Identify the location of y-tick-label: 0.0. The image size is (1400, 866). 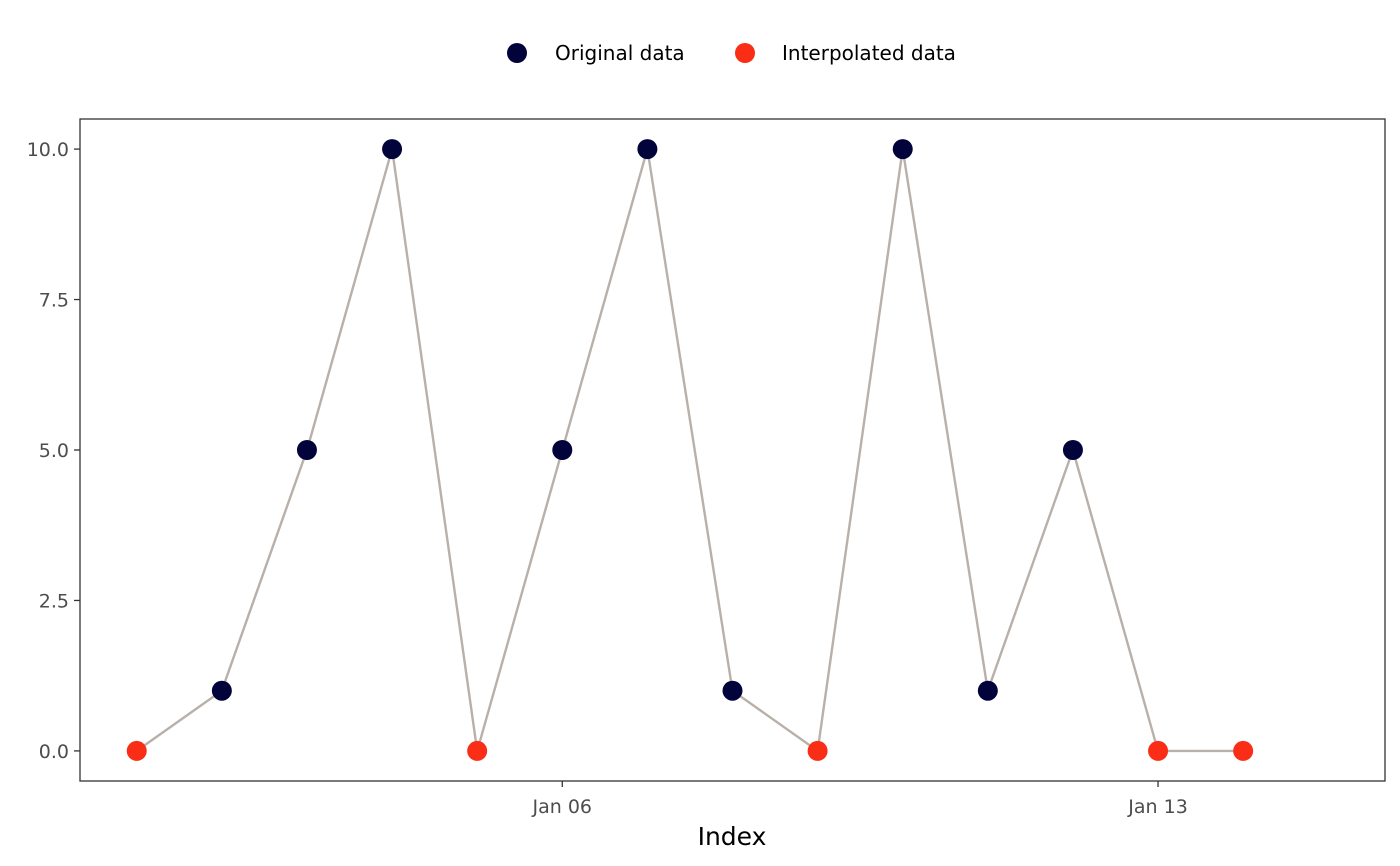
(54, 752).